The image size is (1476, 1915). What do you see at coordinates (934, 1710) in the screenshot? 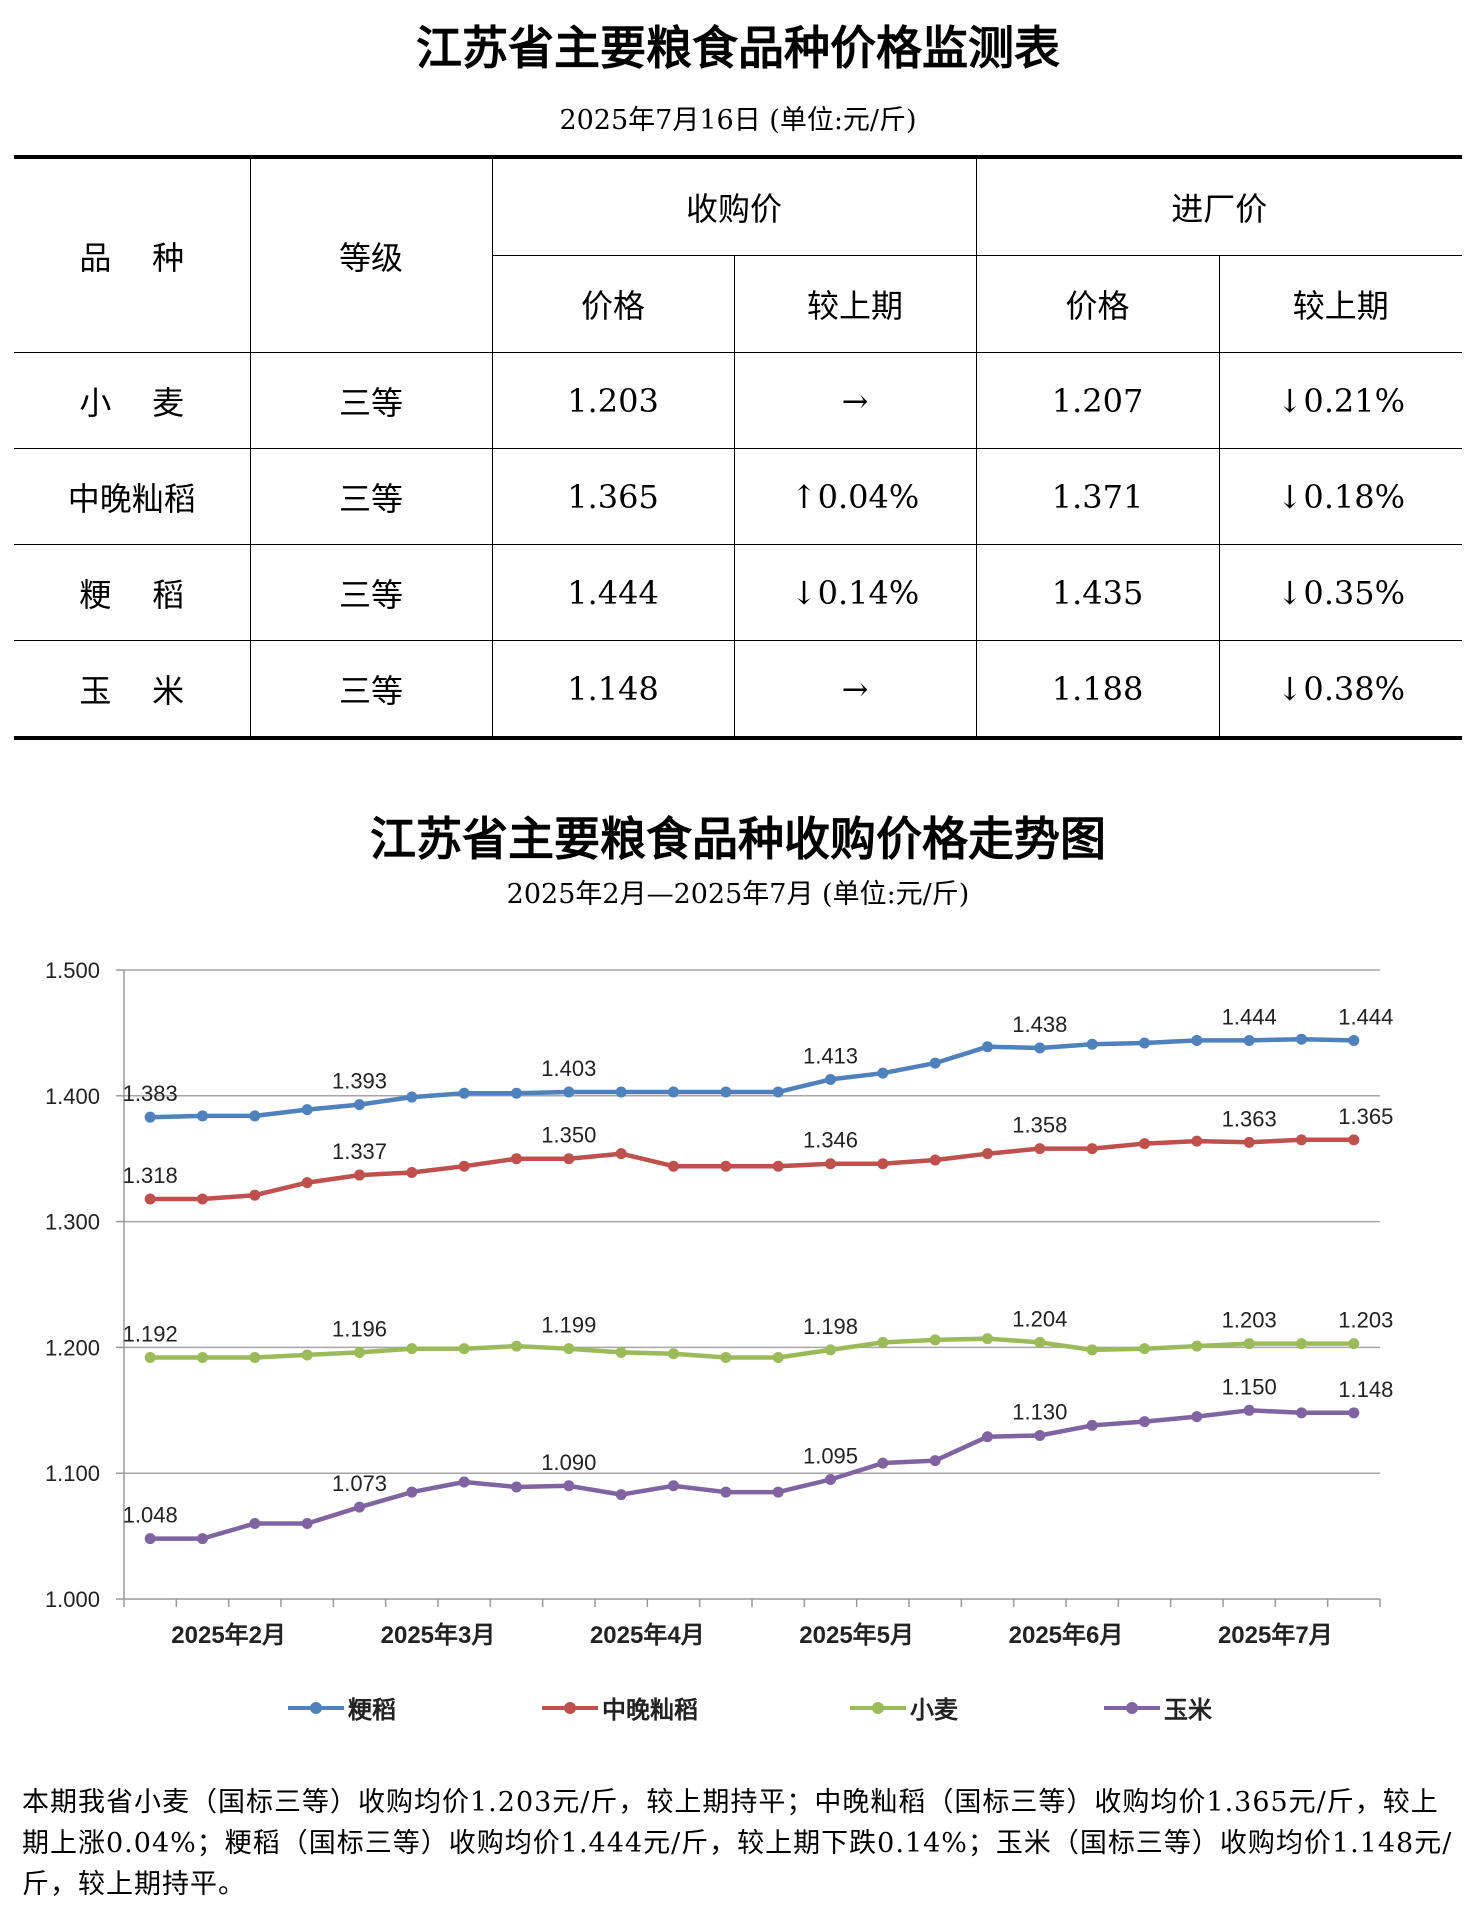
I see `legend-label: 小麦` at bounding box center [934, 1710].